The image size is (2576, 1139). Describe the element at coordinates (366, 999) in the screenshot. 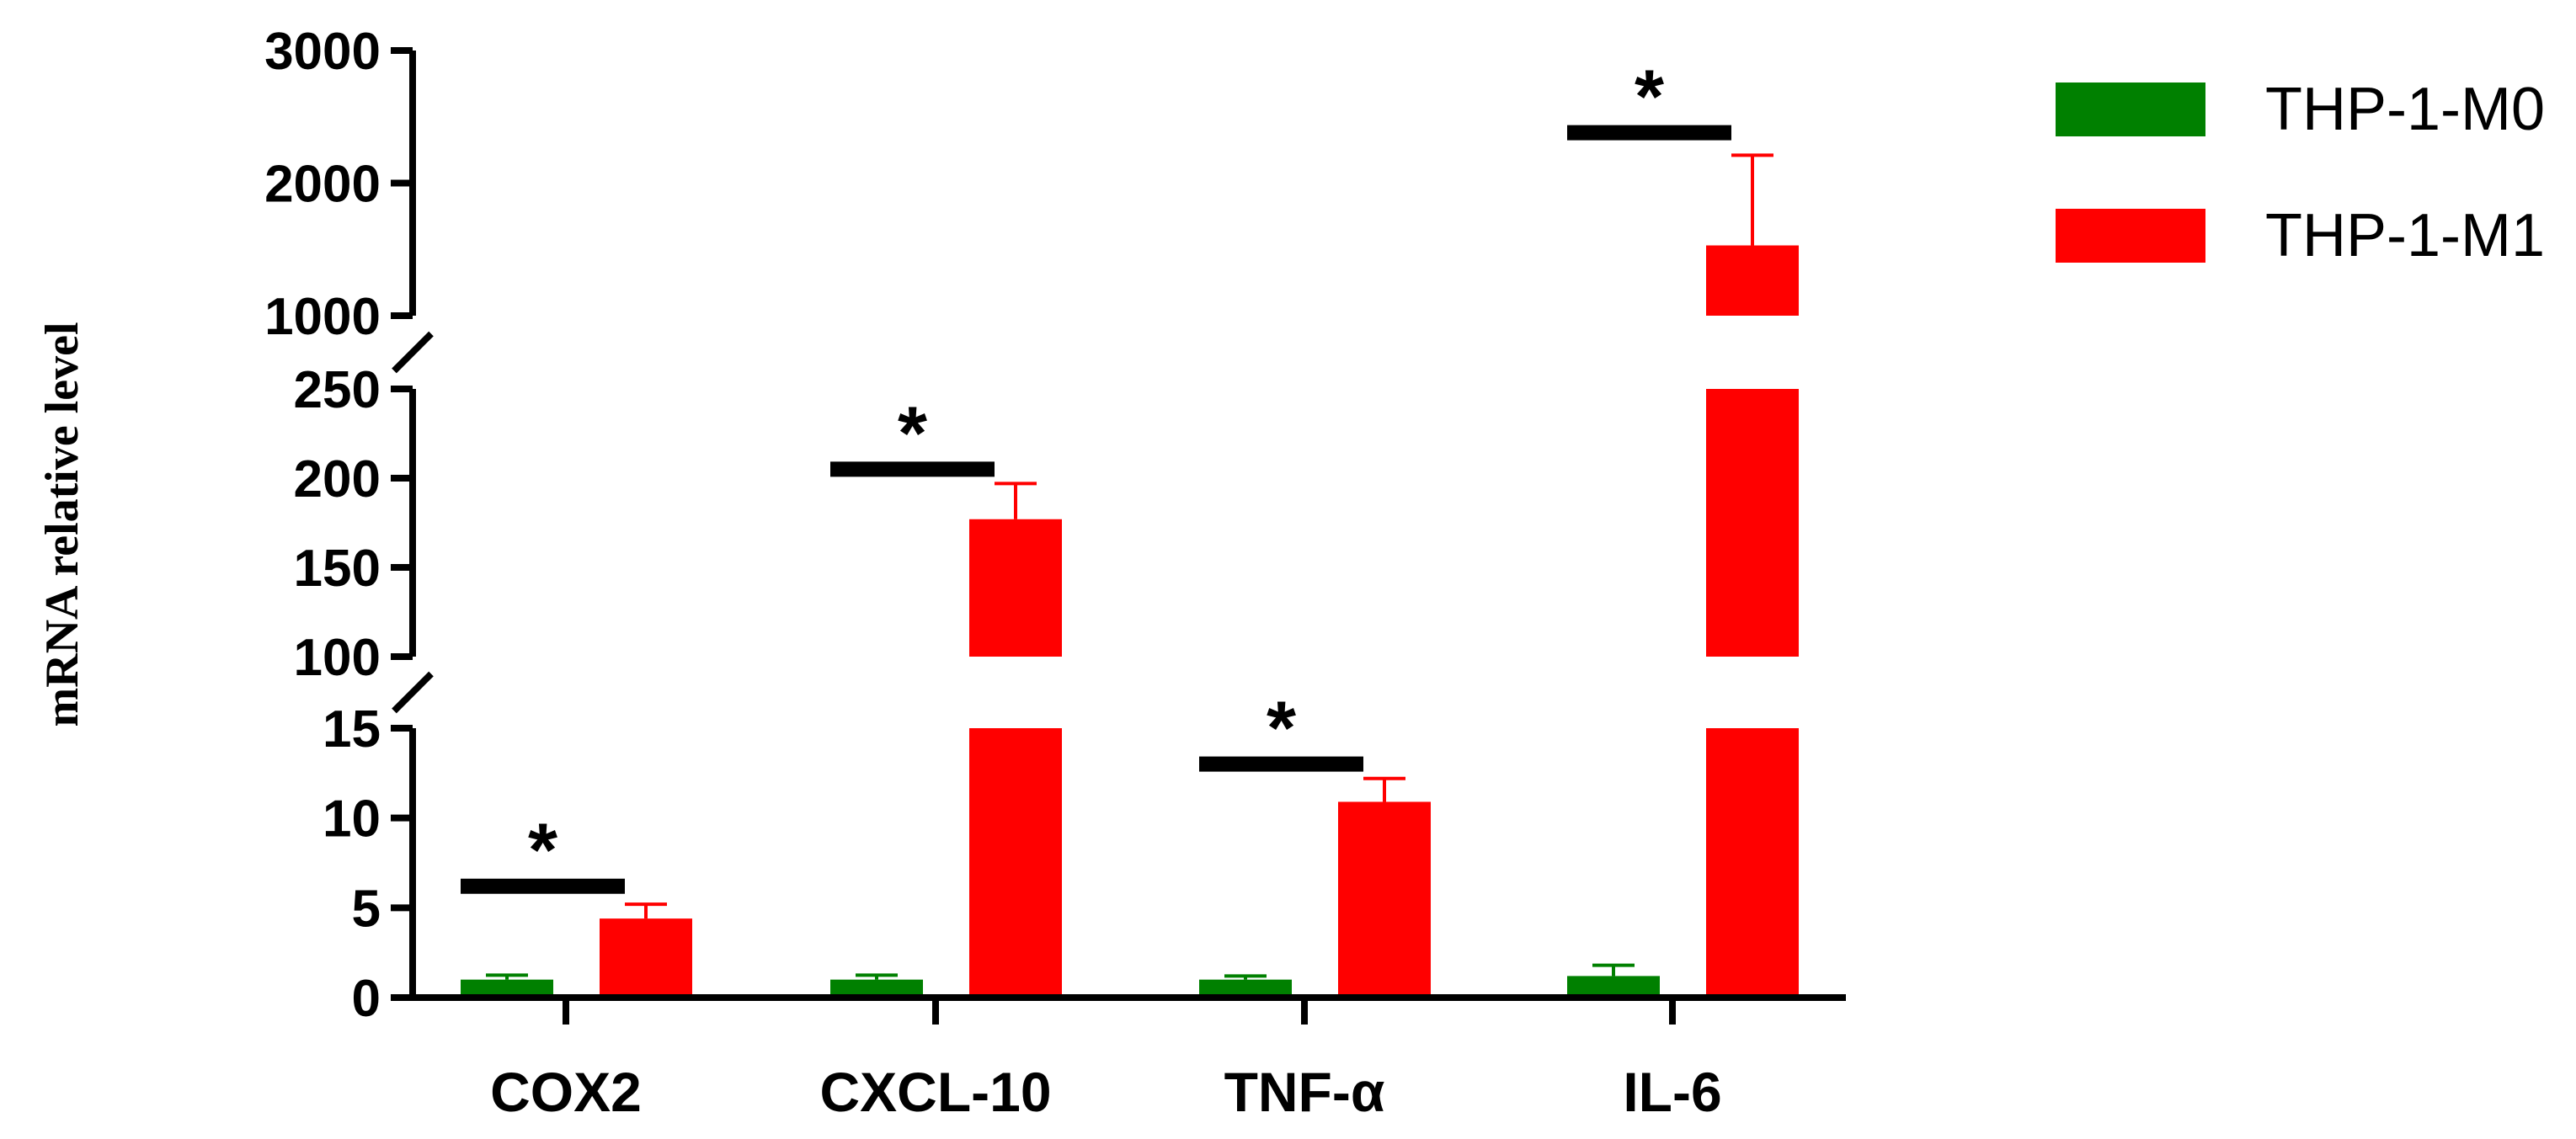

I see `y-tick-label: 0` at that location.